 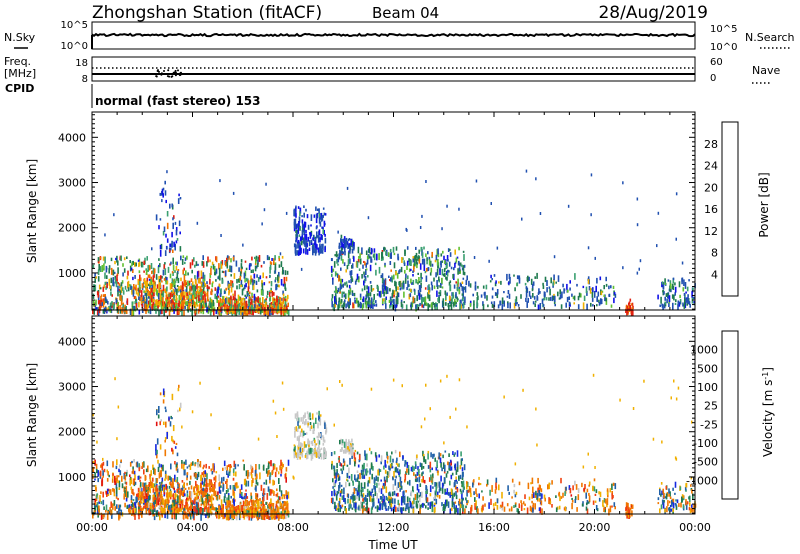 I want to click on cpid-text: normal (fast stereo) 153, so click(x=178, y=101).